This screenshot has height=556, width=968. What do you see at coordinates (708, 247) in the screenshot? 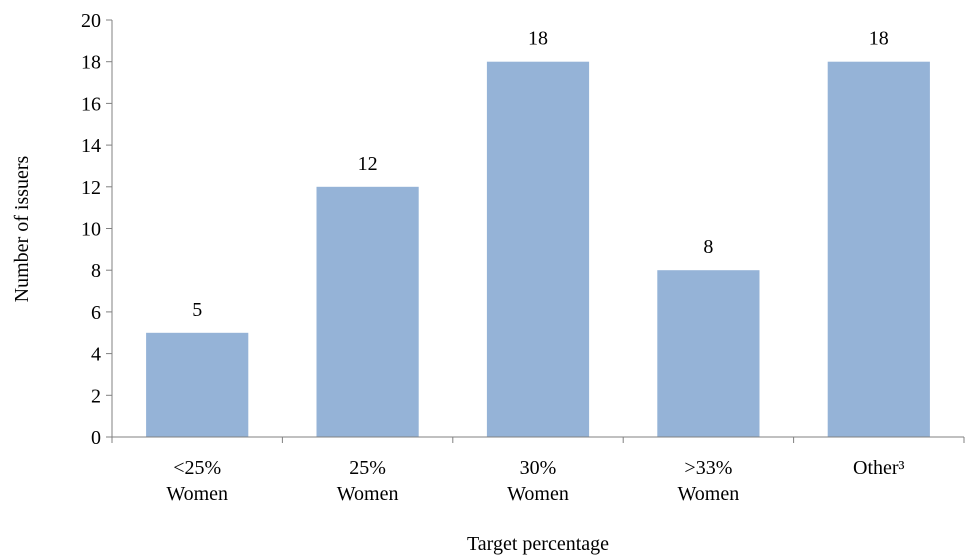
I see `data-label-3: 8` at bounding box center [708, 247].